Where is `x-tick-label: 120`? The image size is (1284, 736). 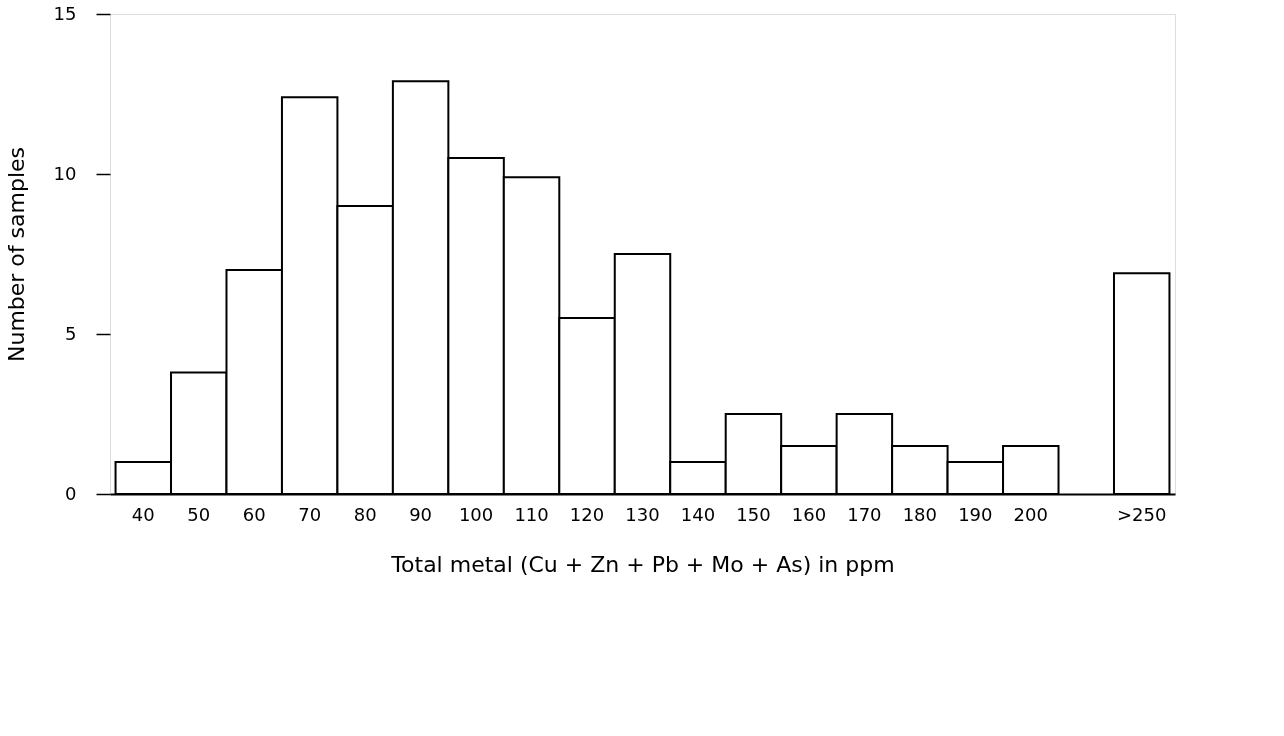
x-tick-label: 120 is located at coordinates (587, 514).